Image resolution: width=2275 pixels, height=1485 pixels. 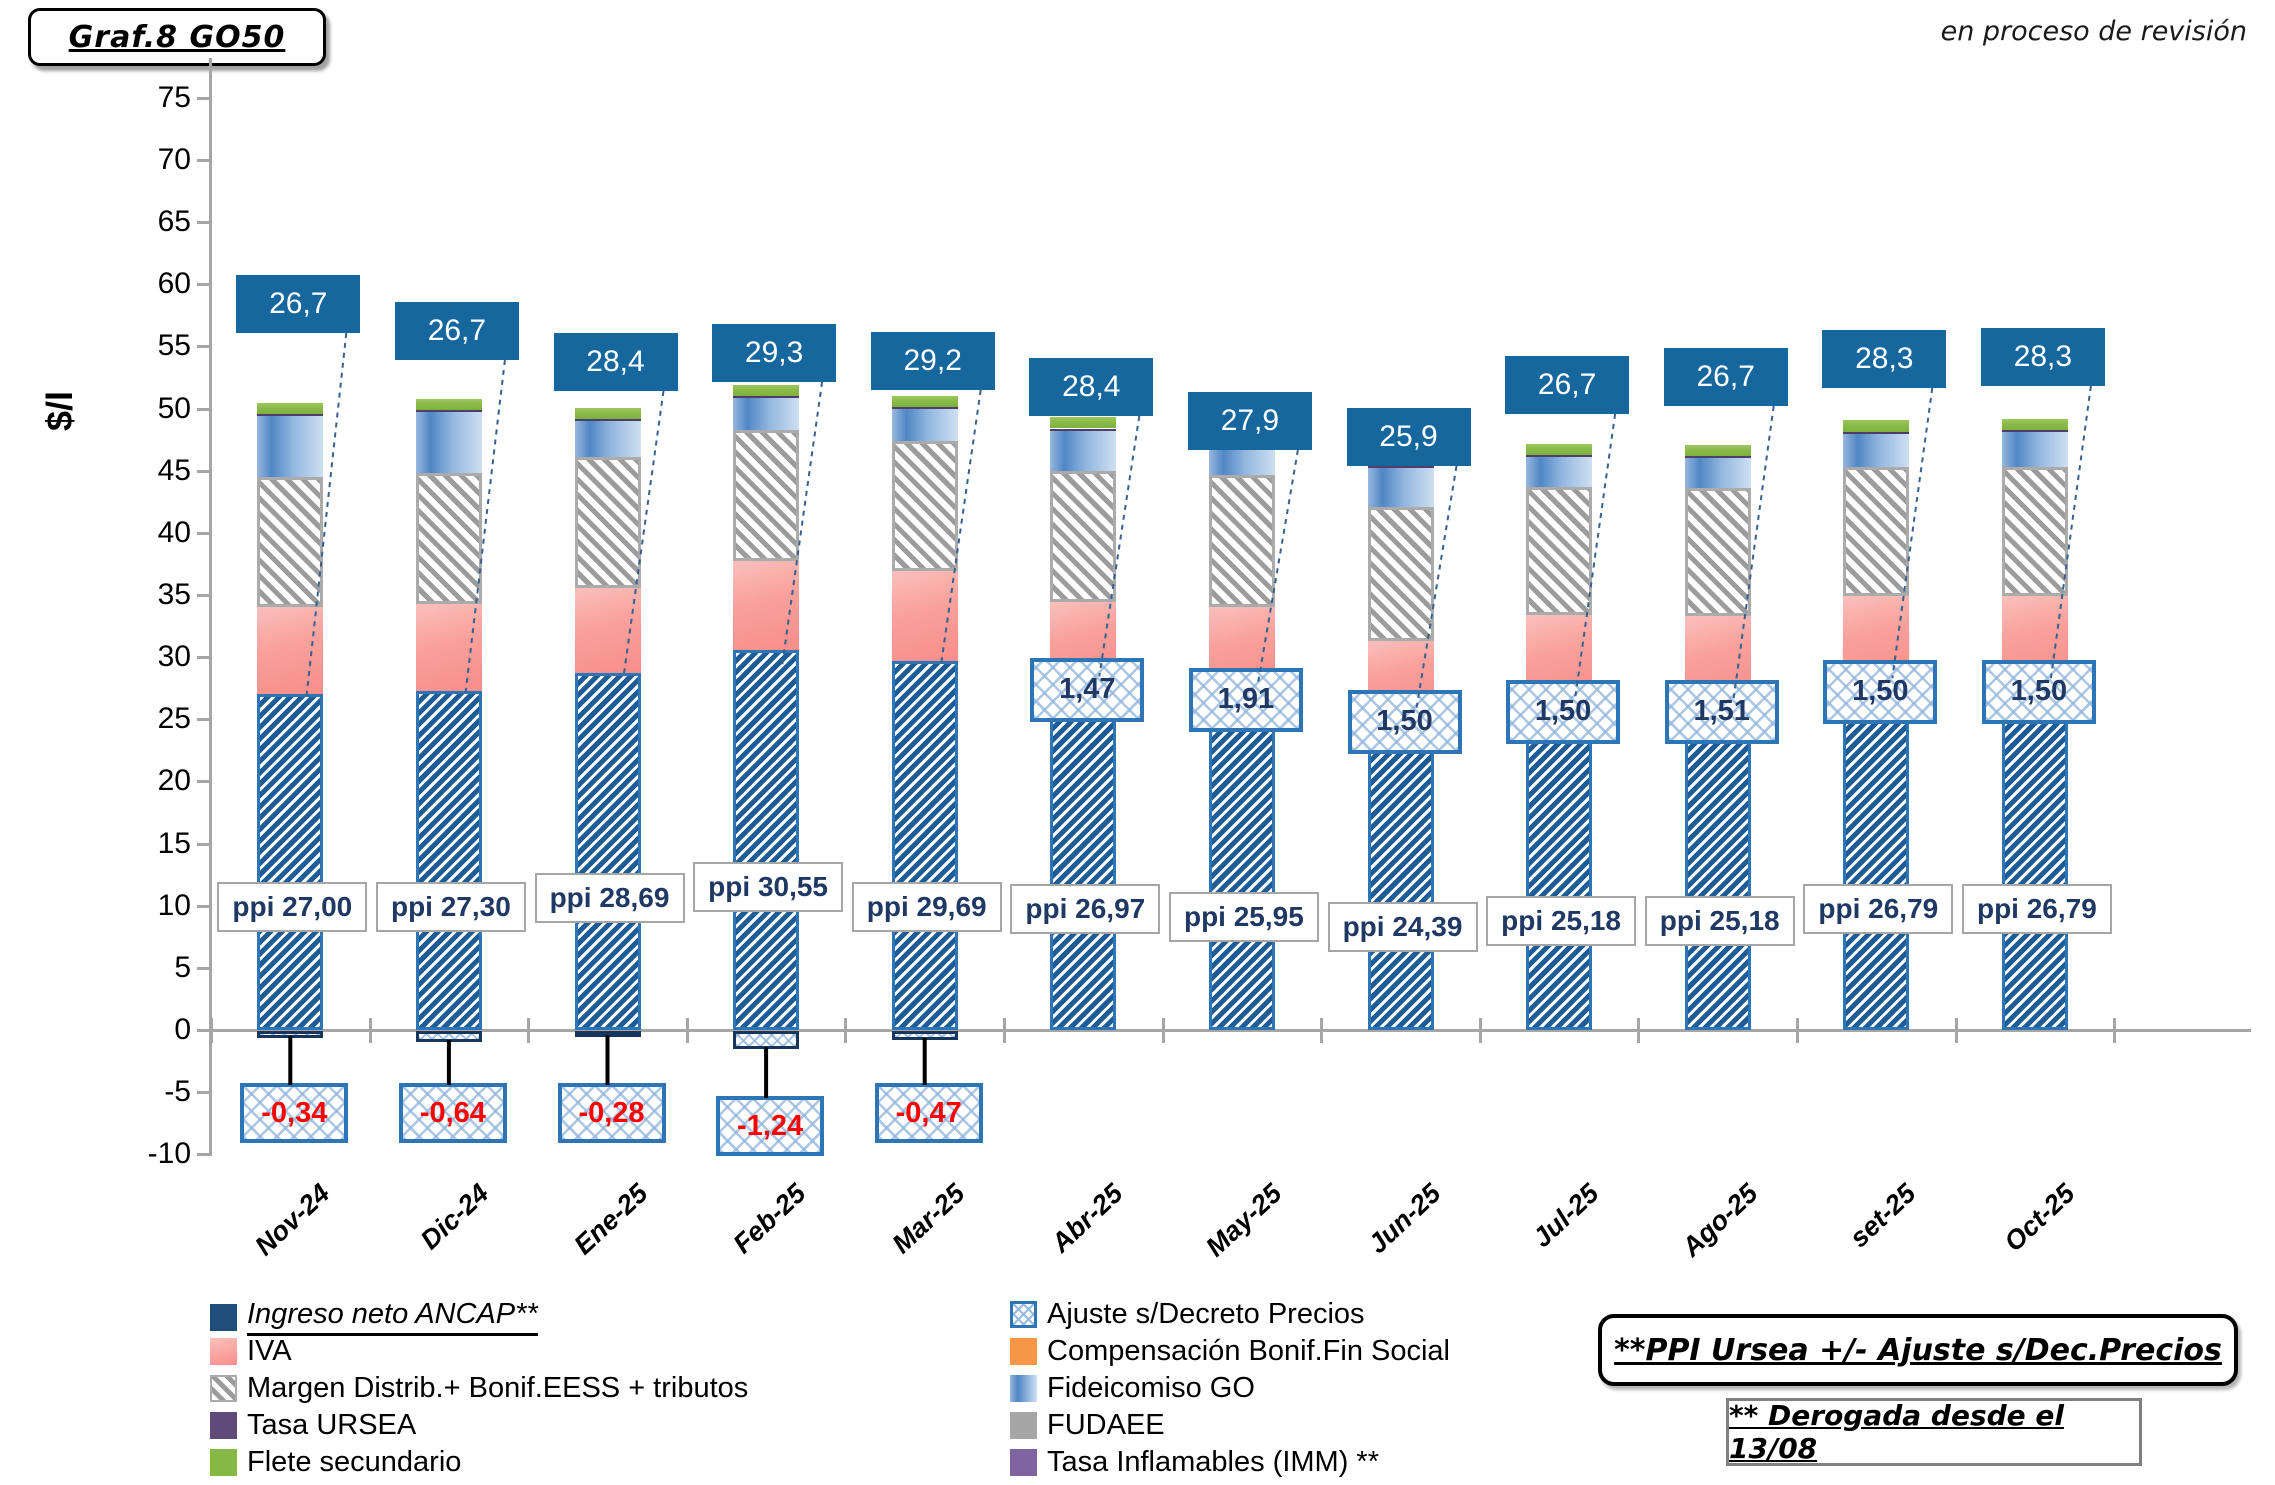 I want to click on ppi-label-May-25: ppi 25,95, so click(x=1243, y=917).